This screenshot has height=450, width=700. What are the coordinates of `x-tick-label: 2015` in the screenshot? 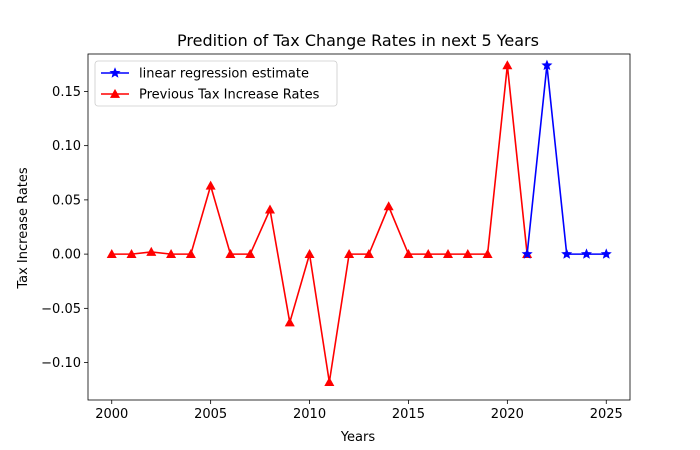 It's located at (408, 414).